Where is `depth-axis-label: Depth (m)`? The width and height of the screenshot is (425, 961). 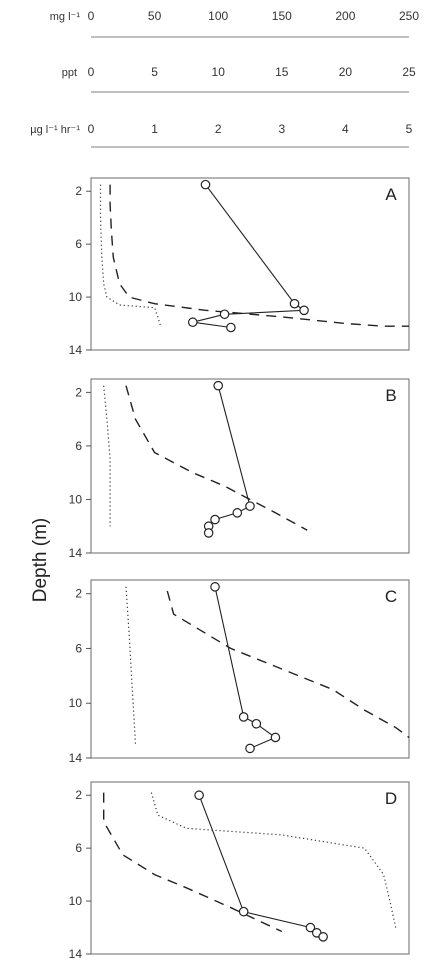 depth-axis-label: Depth (m) is located at coordinates (40, 560).